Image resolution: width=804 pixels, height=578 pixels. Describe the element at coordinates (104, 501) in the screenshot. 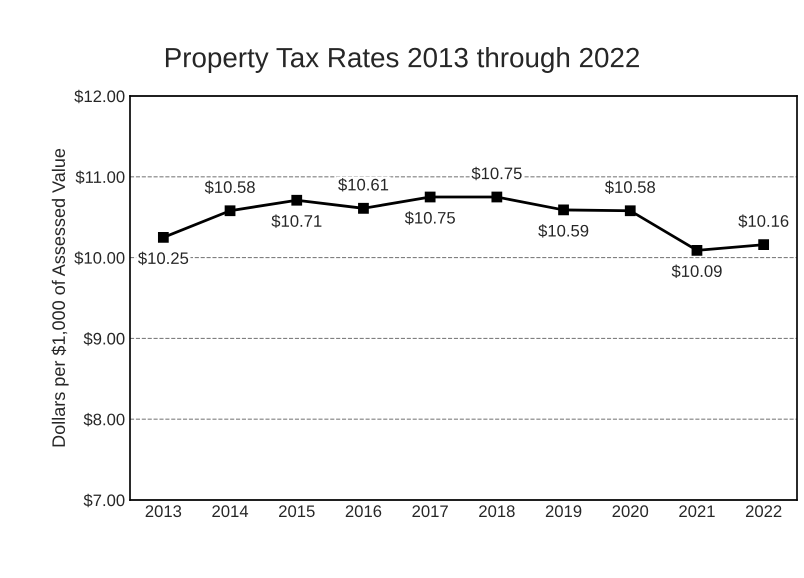

I see `y-tick-label: $7.00` at that location.